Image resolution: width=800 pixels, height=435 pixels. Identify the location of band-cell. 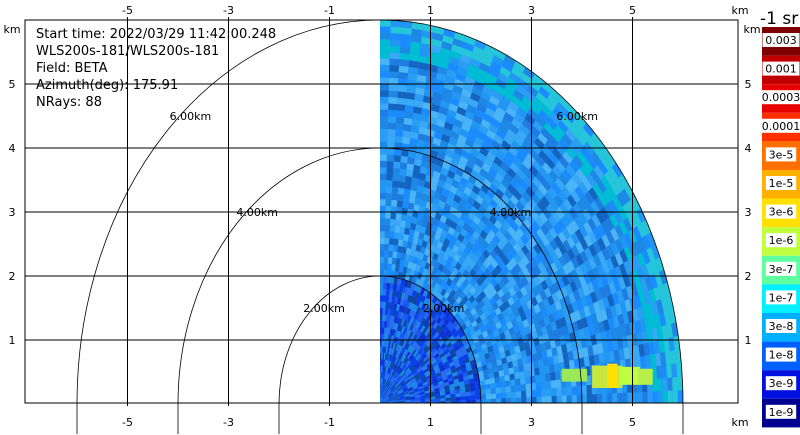
(574, 375).